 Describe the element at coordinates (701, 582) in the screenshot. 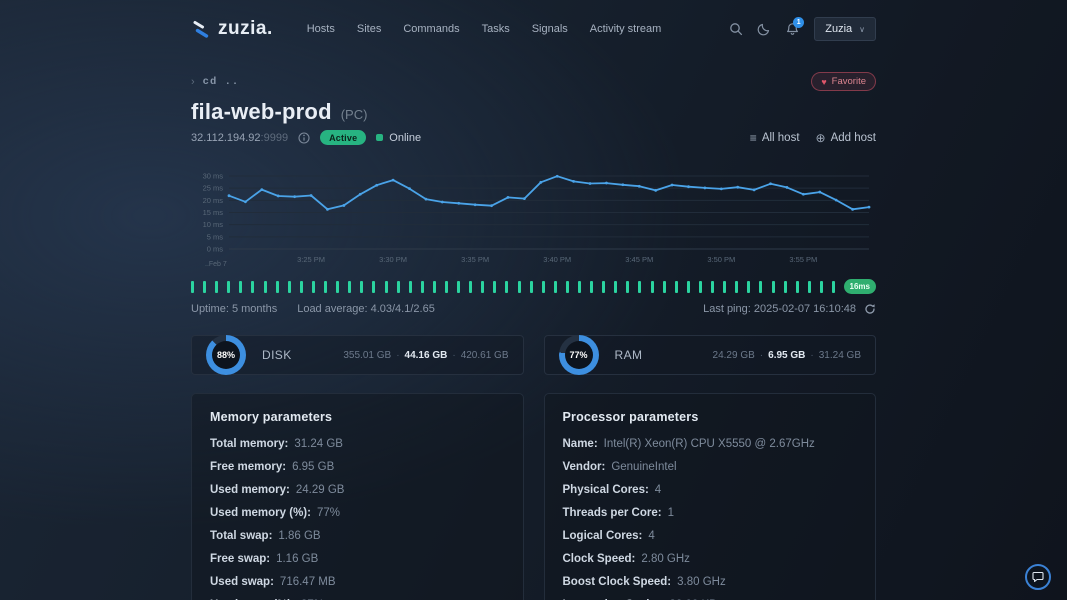

I see `parameter-value: 3.80 GHz` at that location.